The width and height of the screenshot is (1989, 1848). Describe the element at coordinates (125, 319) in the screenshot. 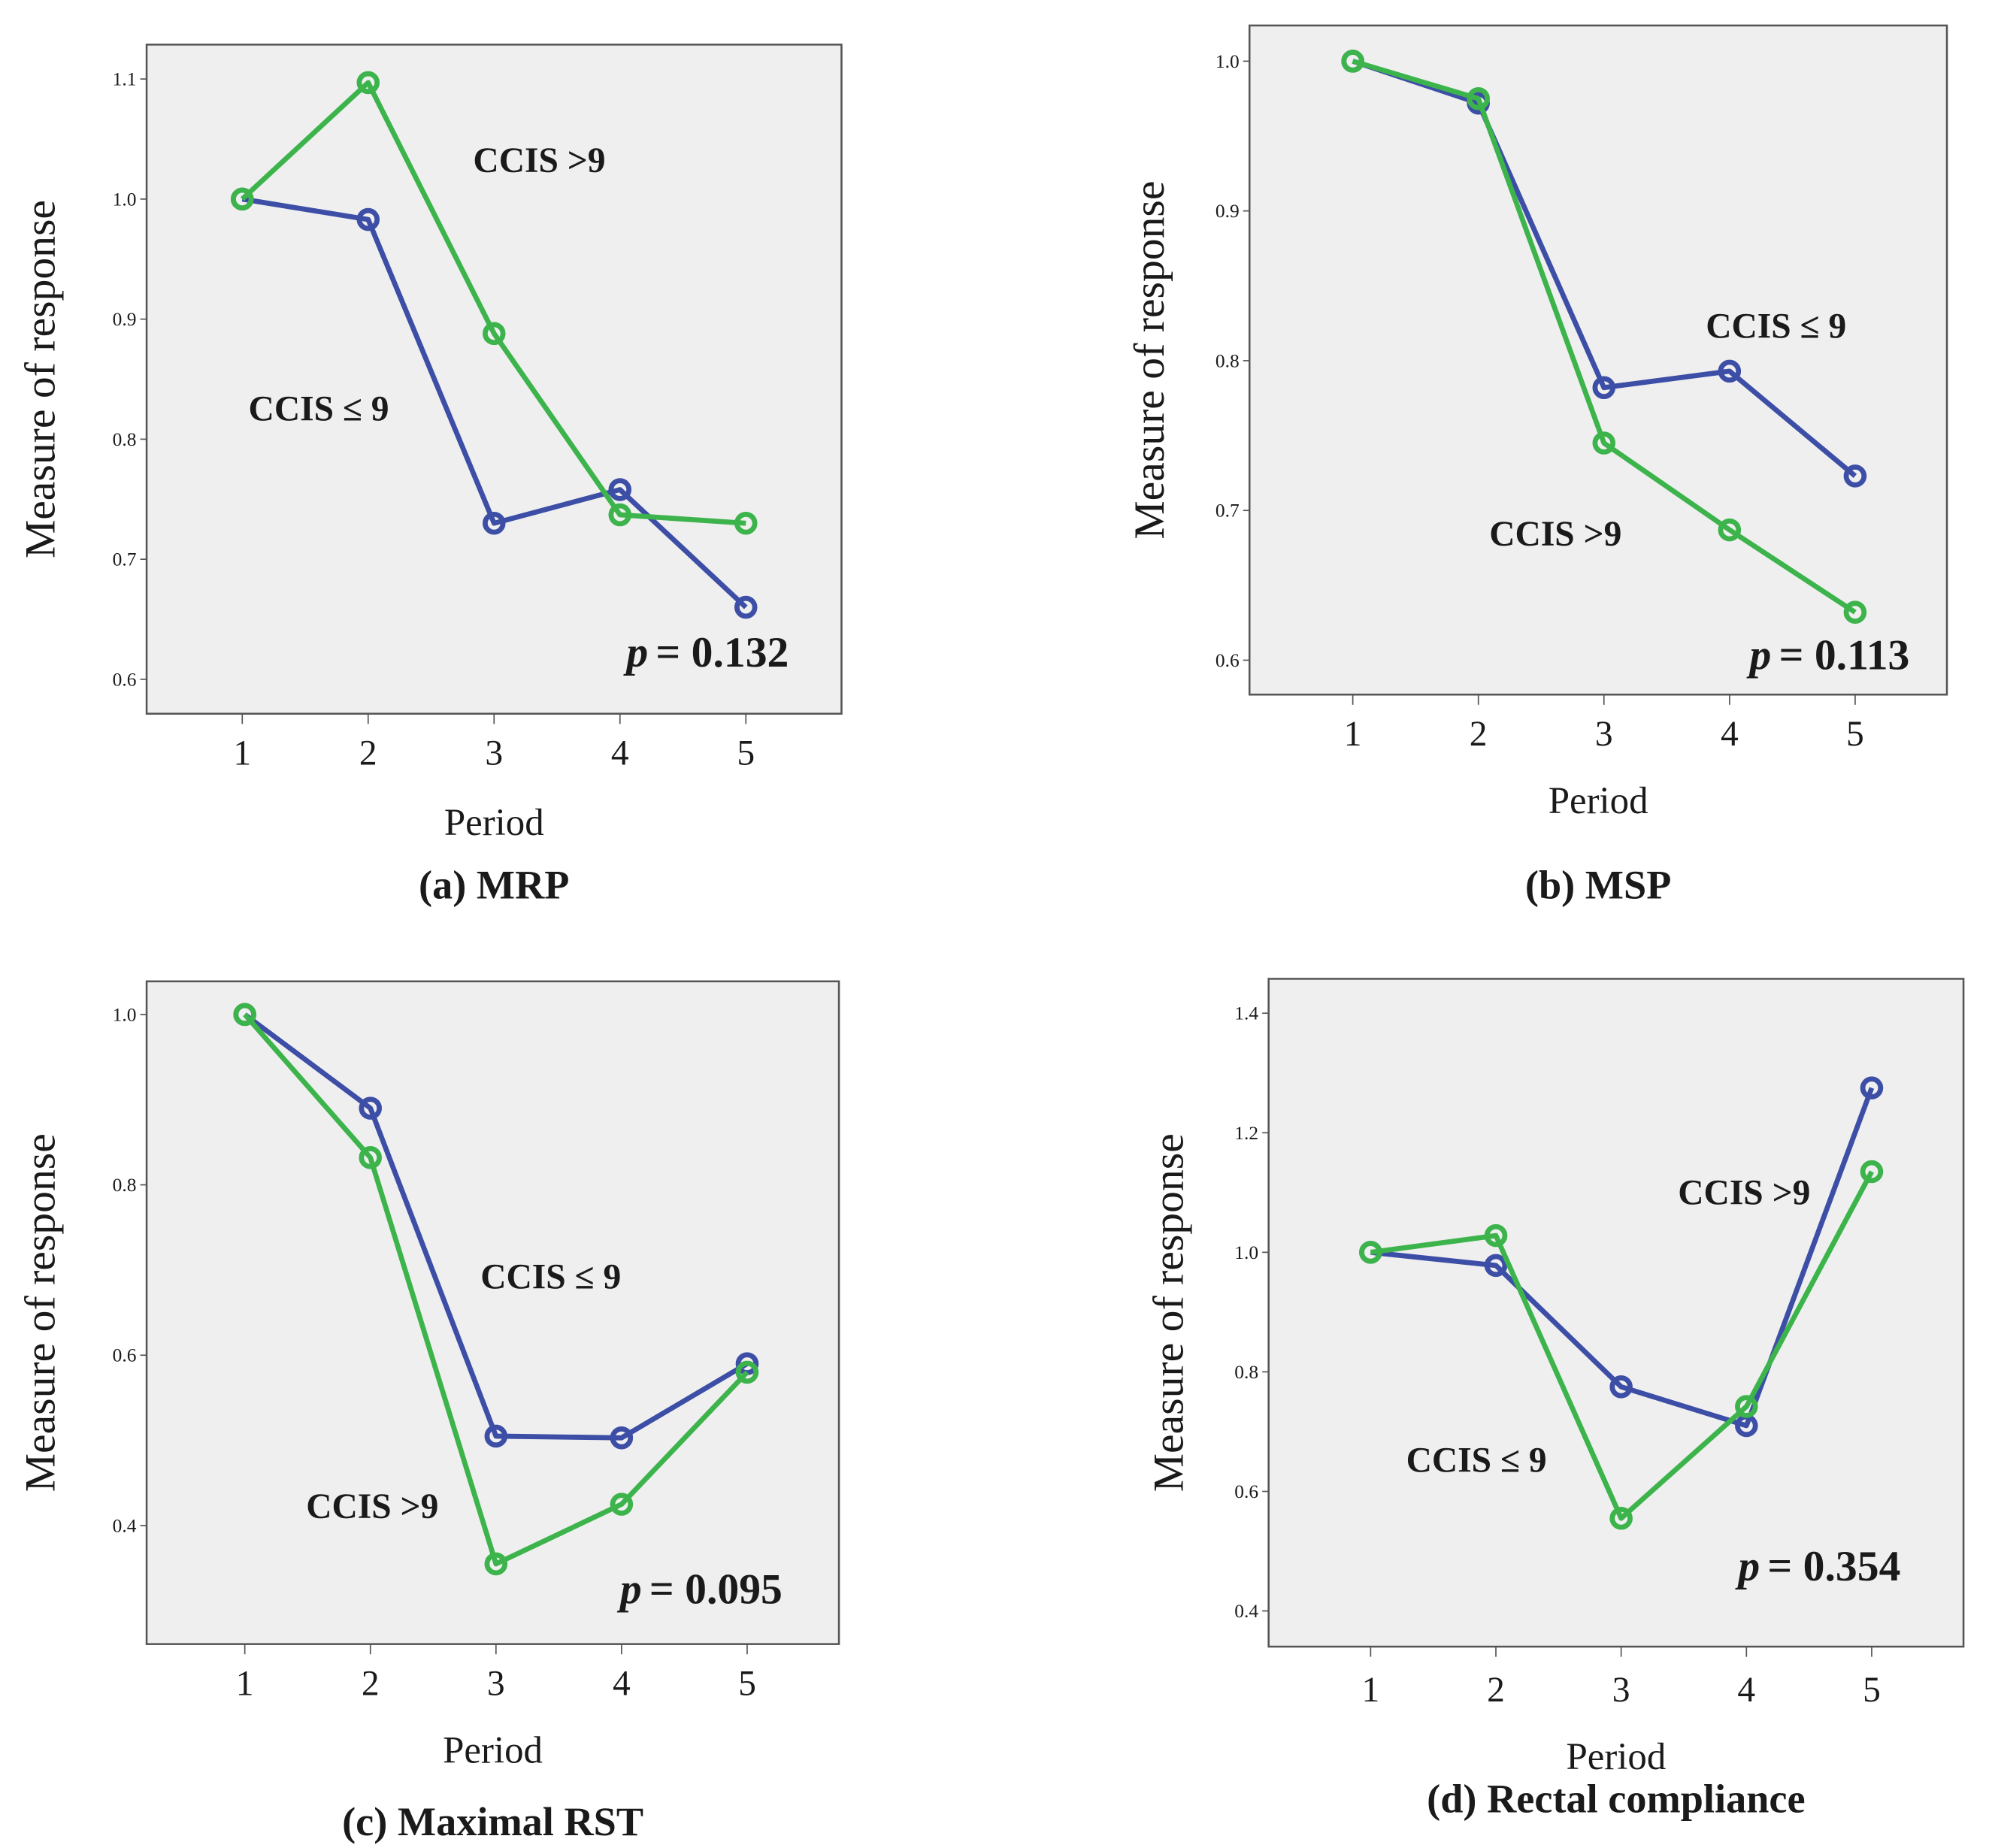

I see `y-tick-label: 0.9` at that location.